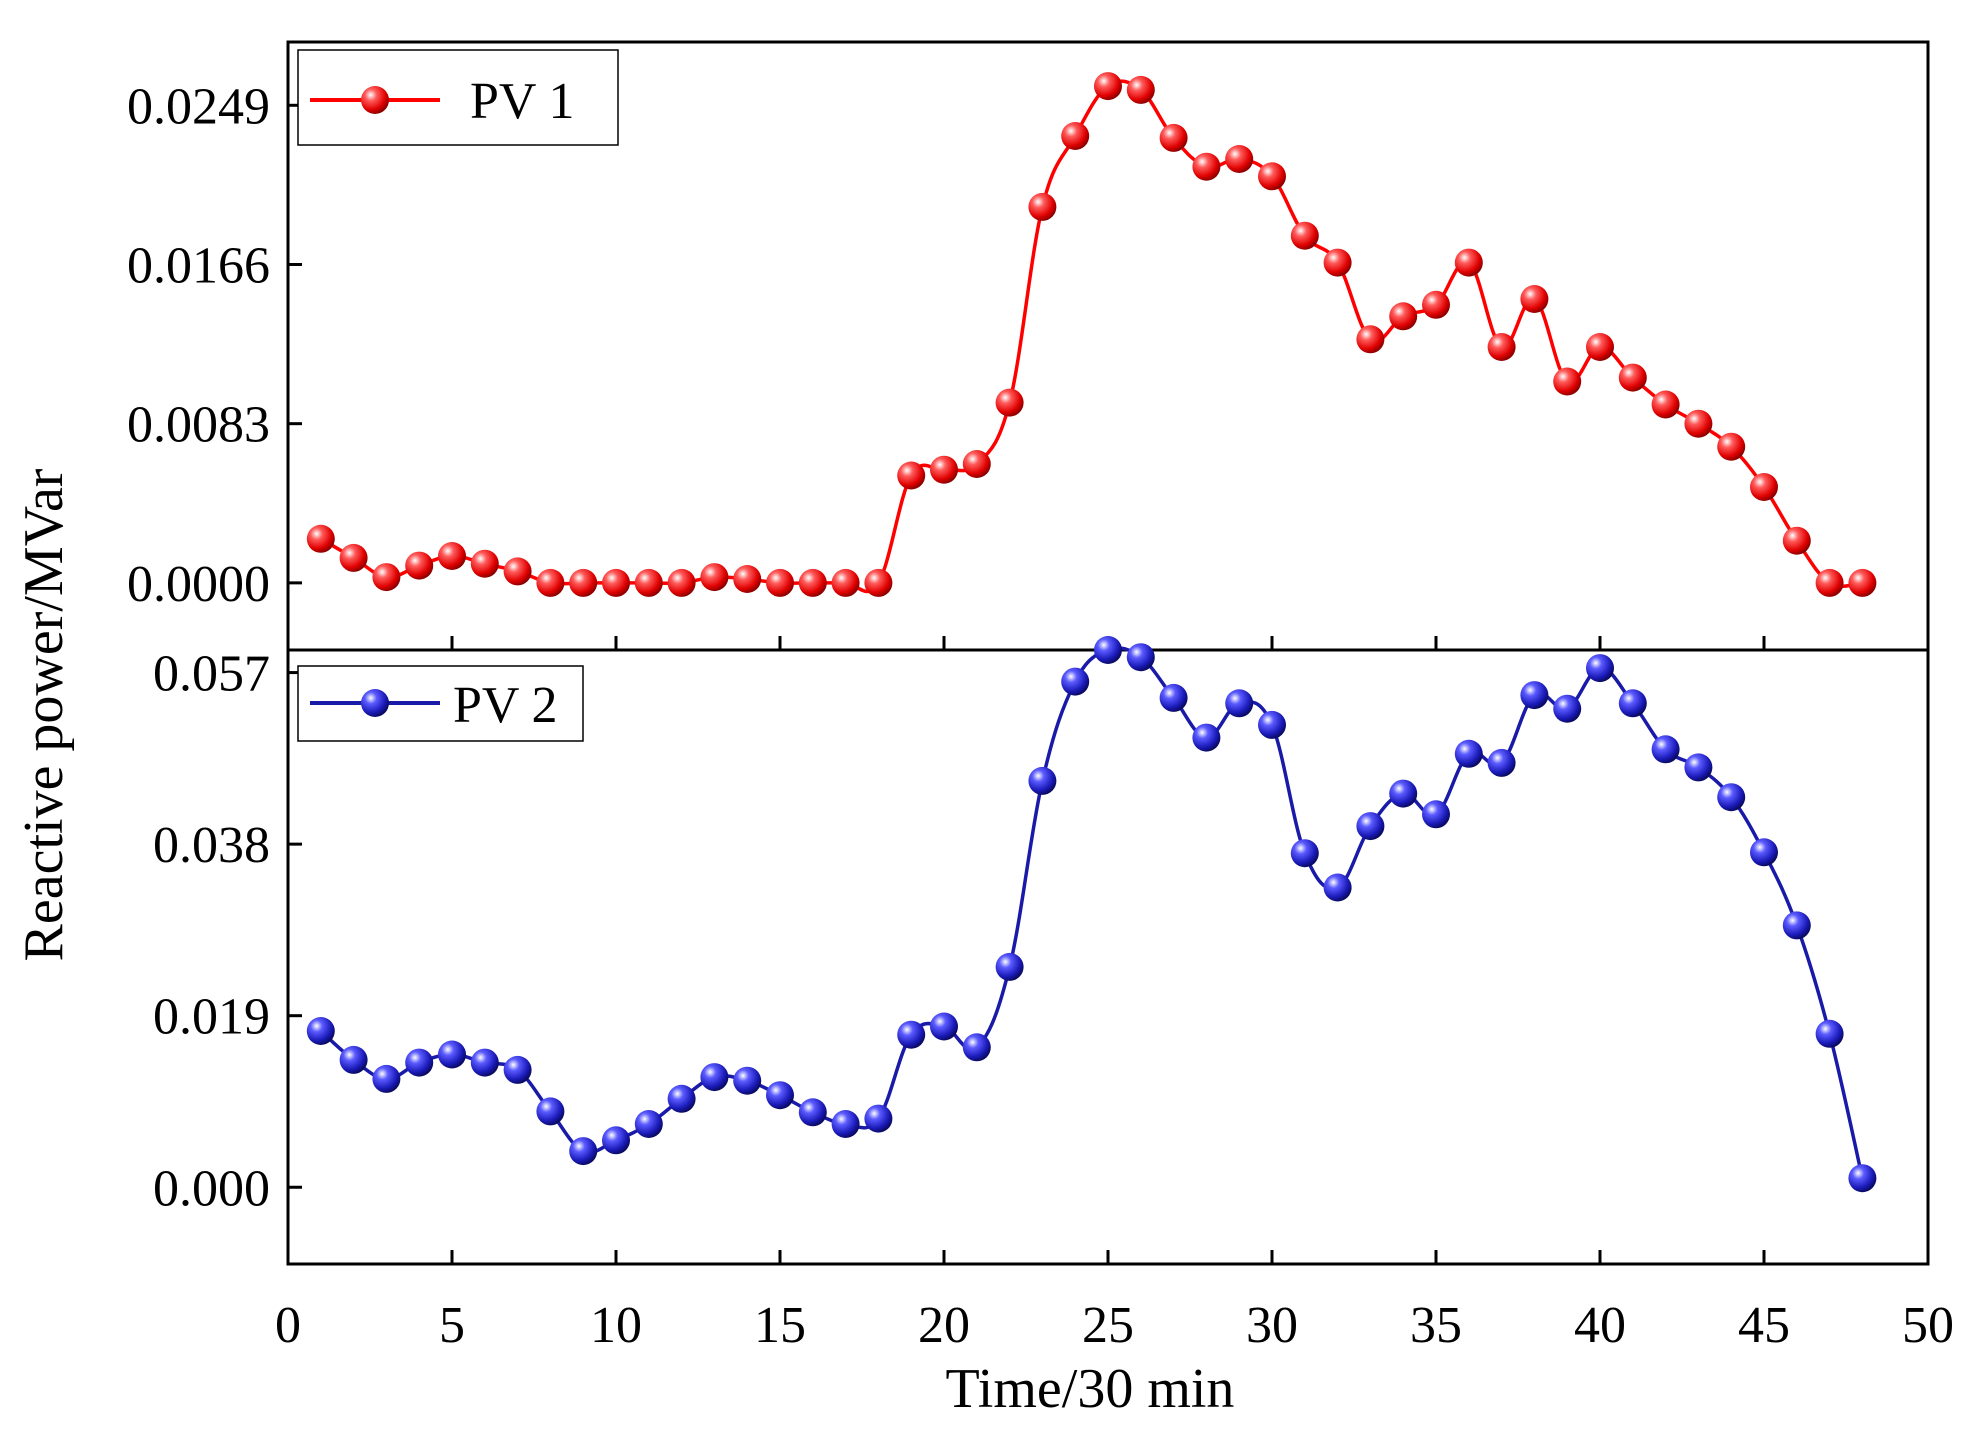 The width and height of the screenshot is (1973, 1429). I want to click on pv2-y-tick-label: 0.000, so click(211, 1188).